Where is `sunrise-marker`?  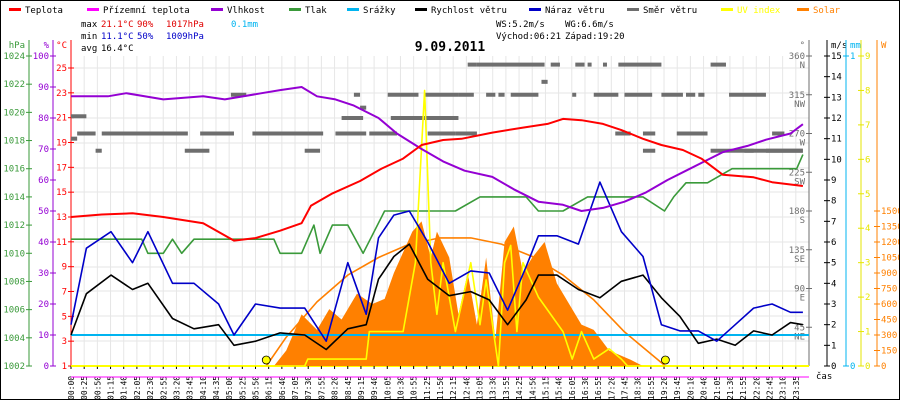 sunrise-marker is located at coordinates (266, 360).